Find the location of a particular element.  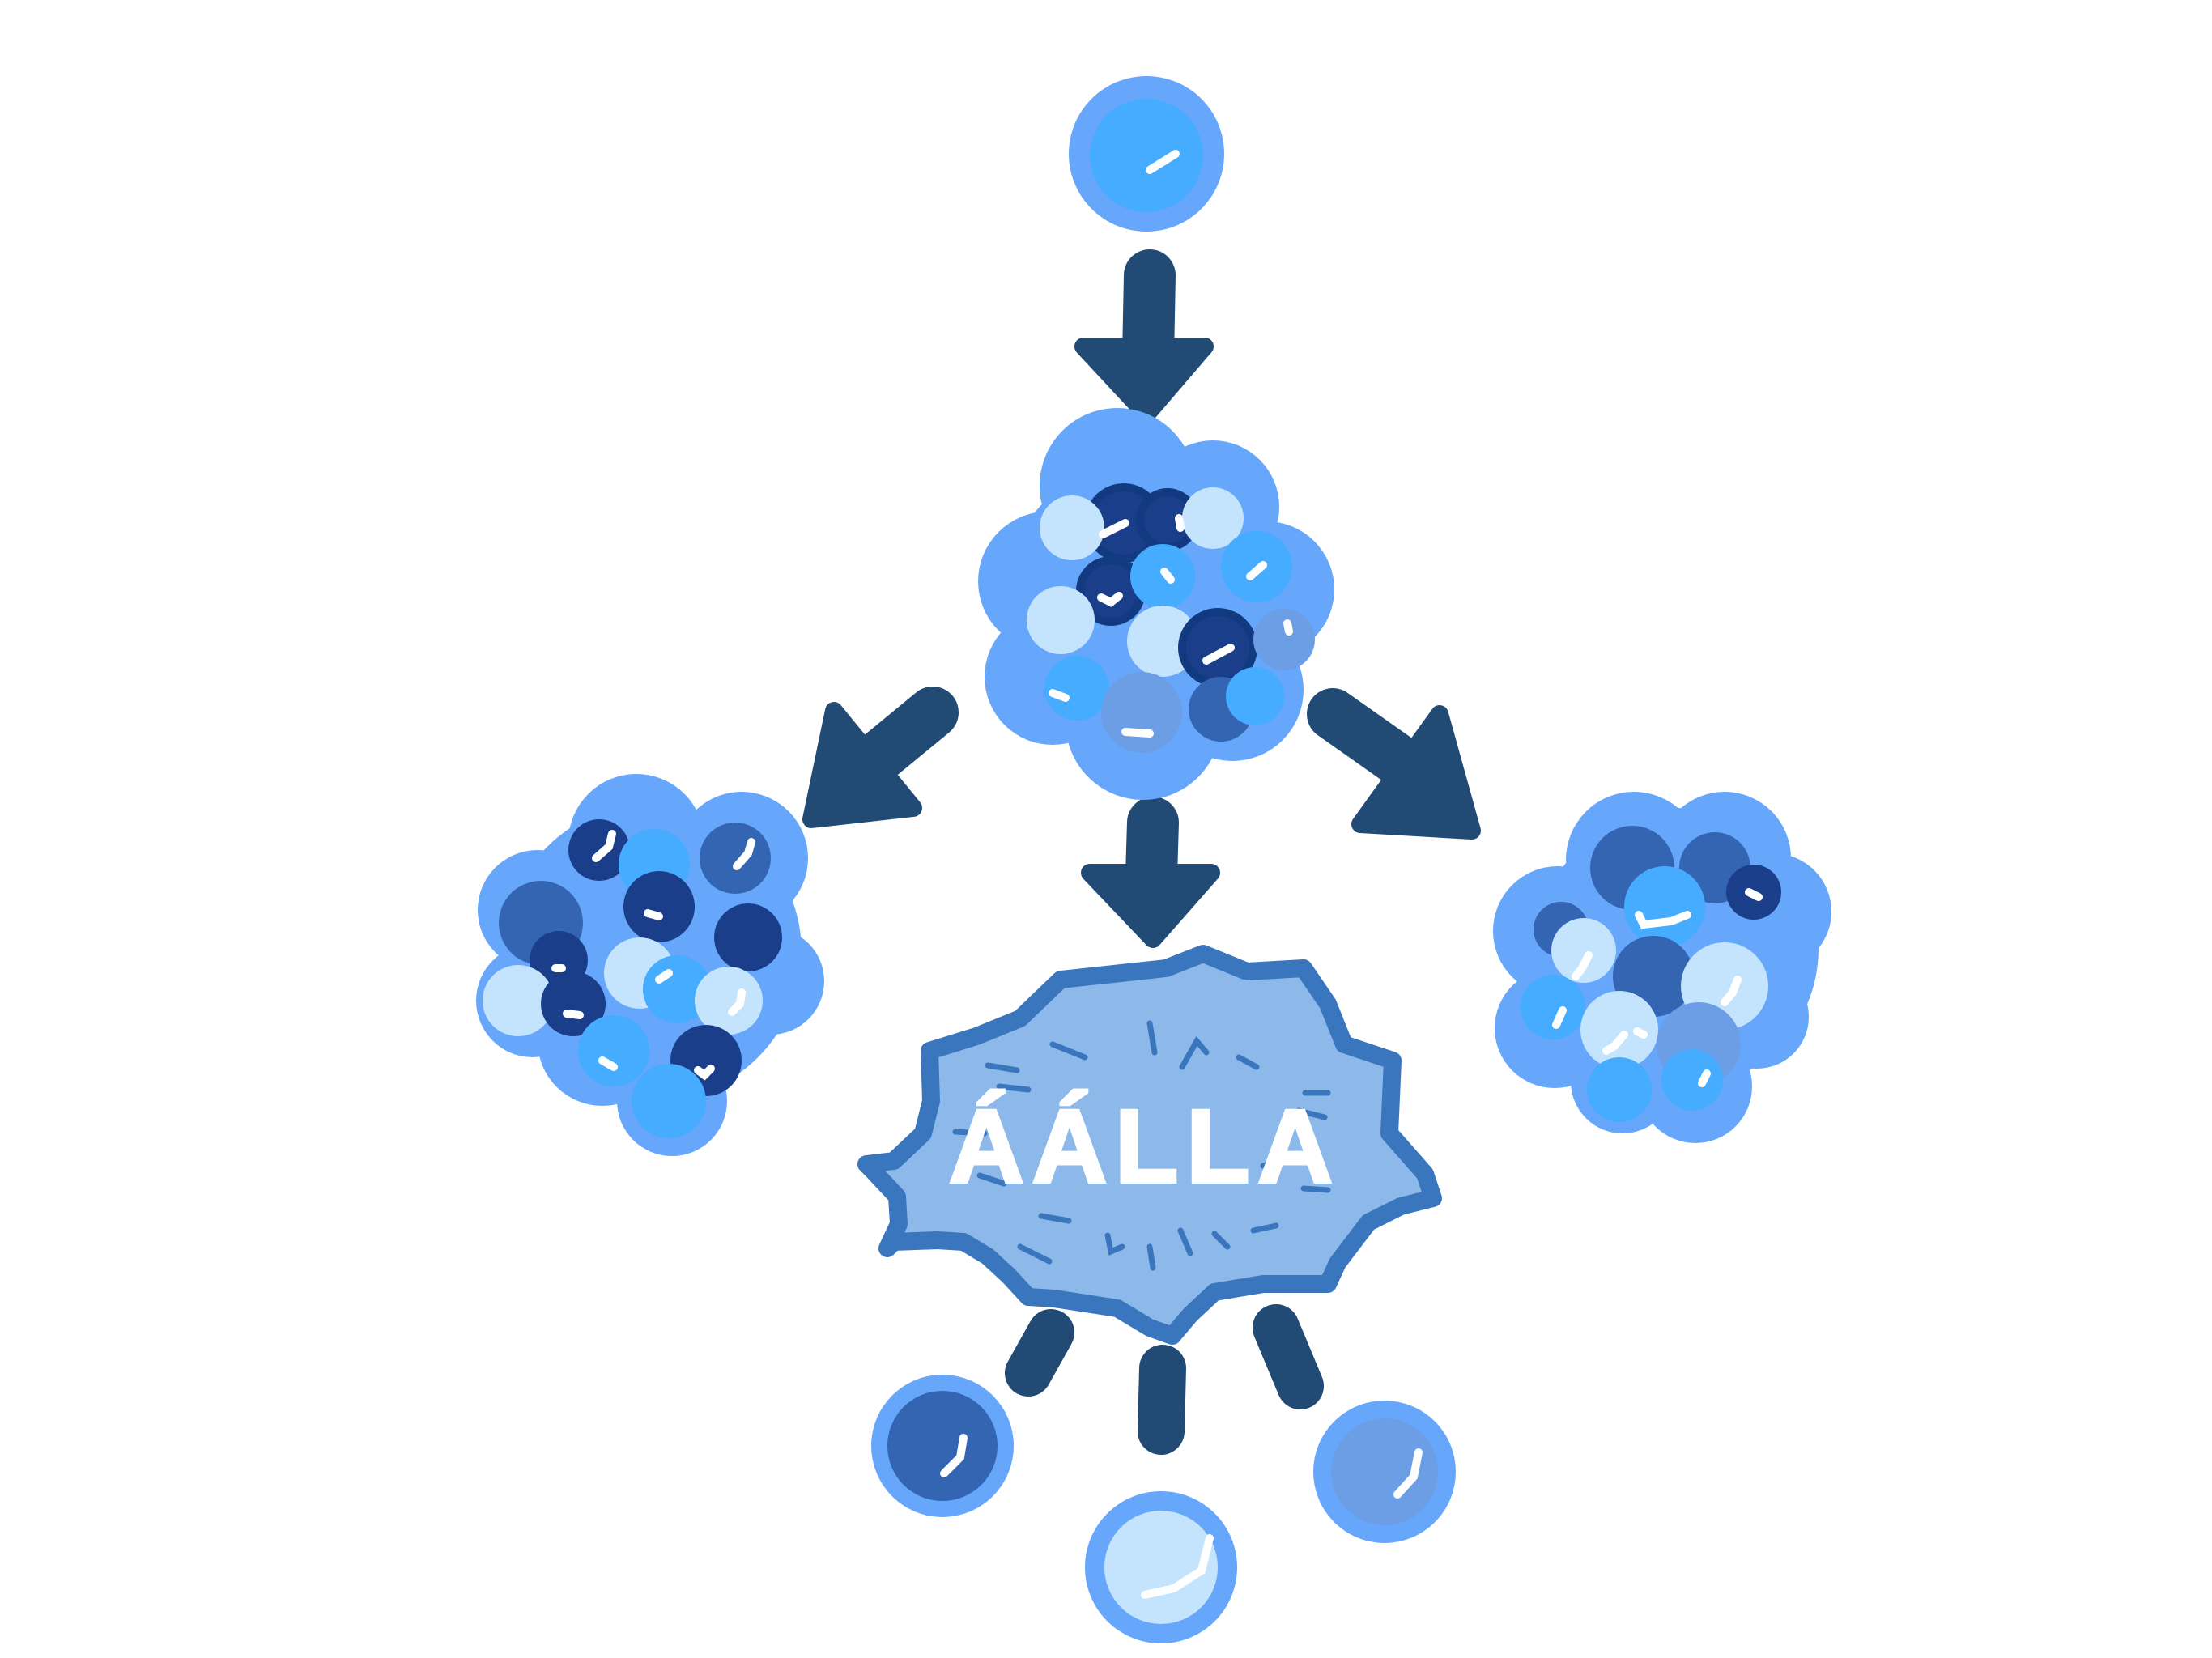

cell-cluster-center is located at coordinates (1156, 604).